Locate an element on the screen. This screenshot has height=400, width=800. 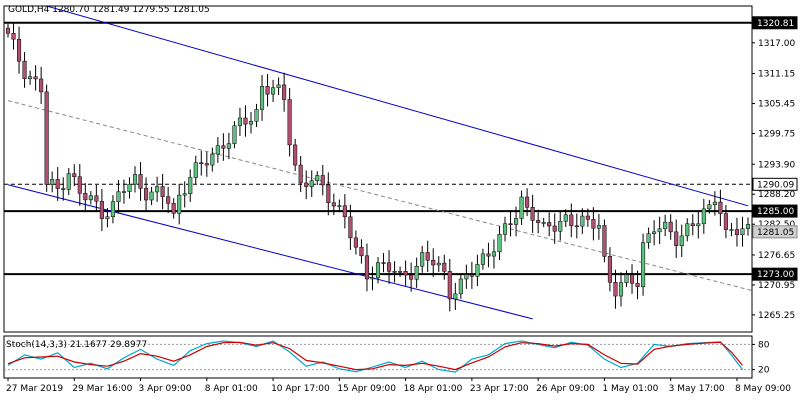
price-tick-label: 1305.45 is located at coordinates (776, 105).